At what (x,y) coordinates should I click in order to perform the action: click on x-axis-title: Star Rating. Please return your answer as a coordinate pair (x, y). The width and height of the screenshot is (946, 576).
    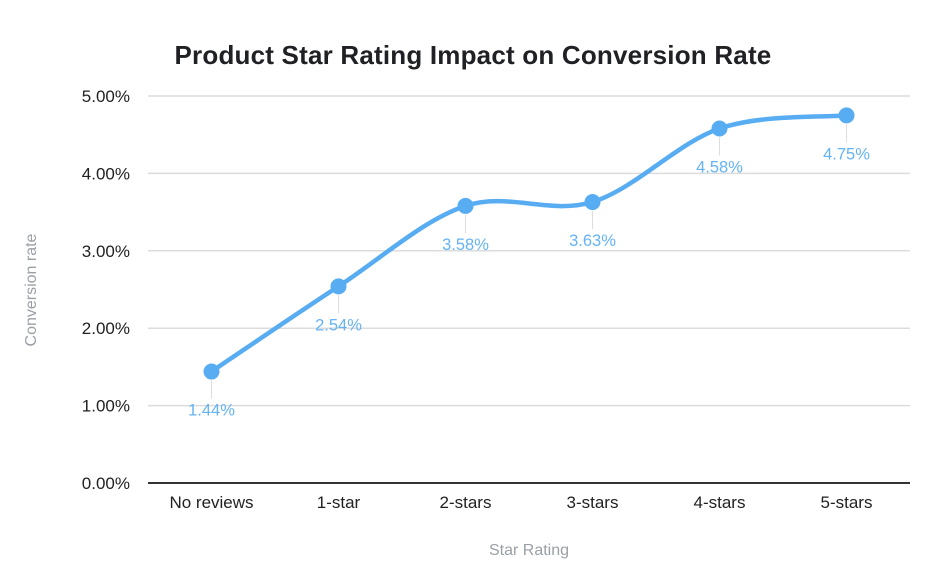
    Looking at the image, I should click on (529, 550).